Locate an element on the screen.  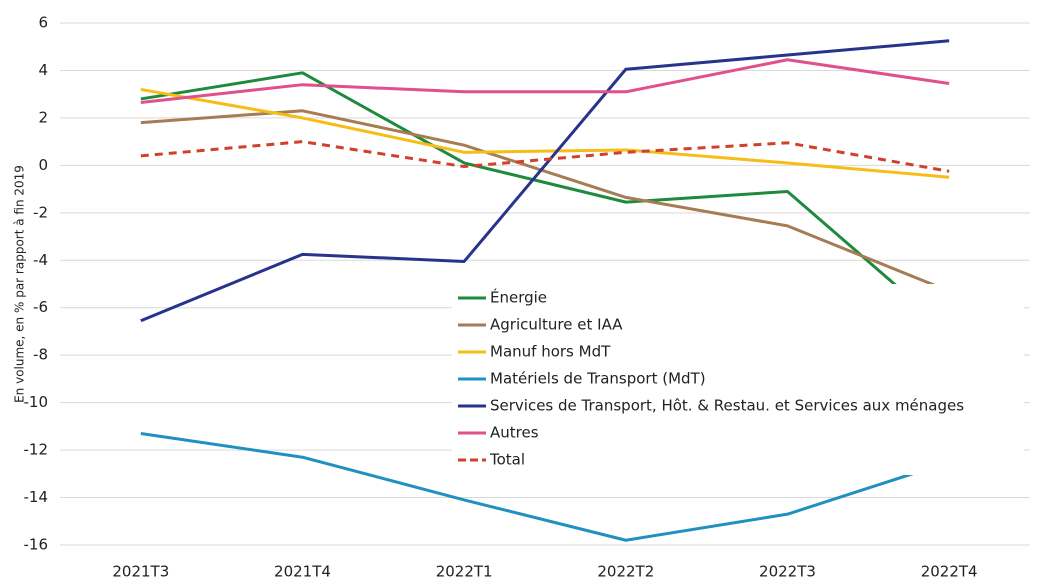
y-tick-label: 4 is located at coordinates (43, 70).